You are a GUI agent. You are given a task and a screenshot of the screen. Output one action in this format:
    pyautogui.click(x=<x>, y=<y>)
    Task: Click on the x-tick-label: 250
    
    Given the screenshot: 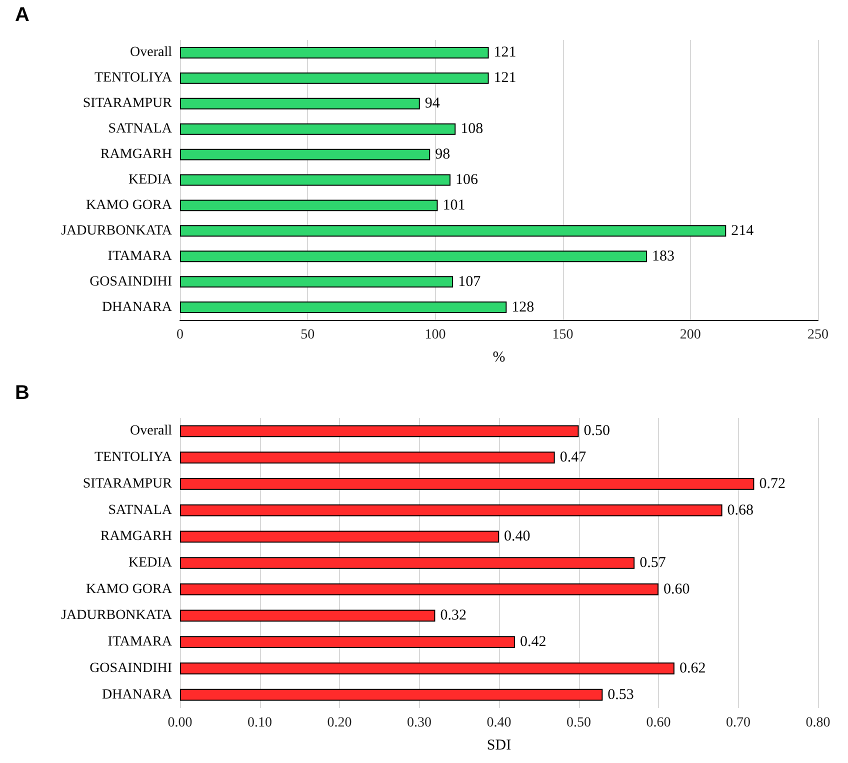 What is the action you would take?
    pyautogui.click(x=818, y=335)
    